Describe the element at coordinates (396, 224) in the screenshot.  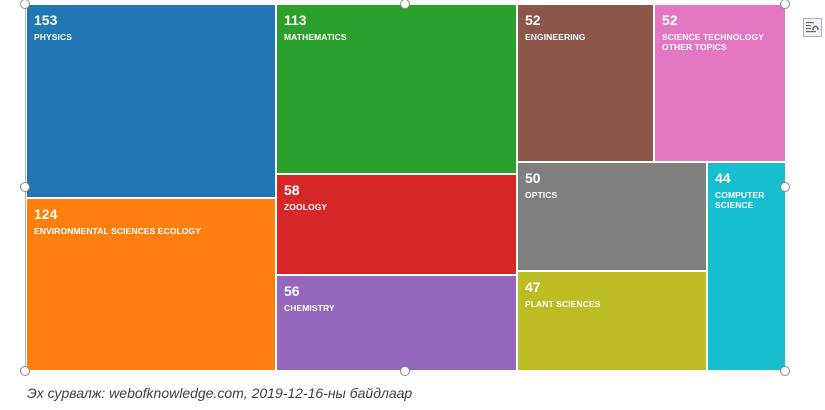
I see `treemap-tile-zoology: 58 ZOOLOGY` at that location.